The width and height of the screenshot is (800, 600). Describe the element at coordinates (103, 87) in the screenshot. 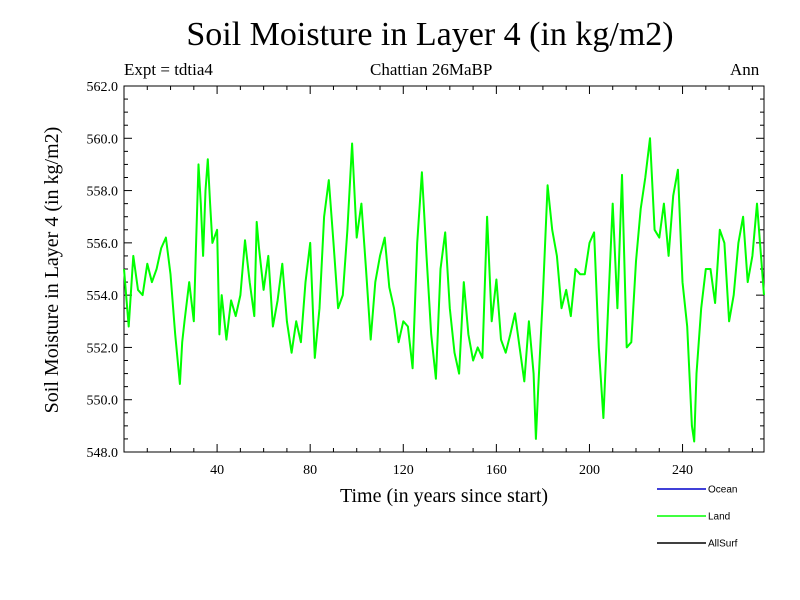

I see `y-tick-label: 562.0` at that location.